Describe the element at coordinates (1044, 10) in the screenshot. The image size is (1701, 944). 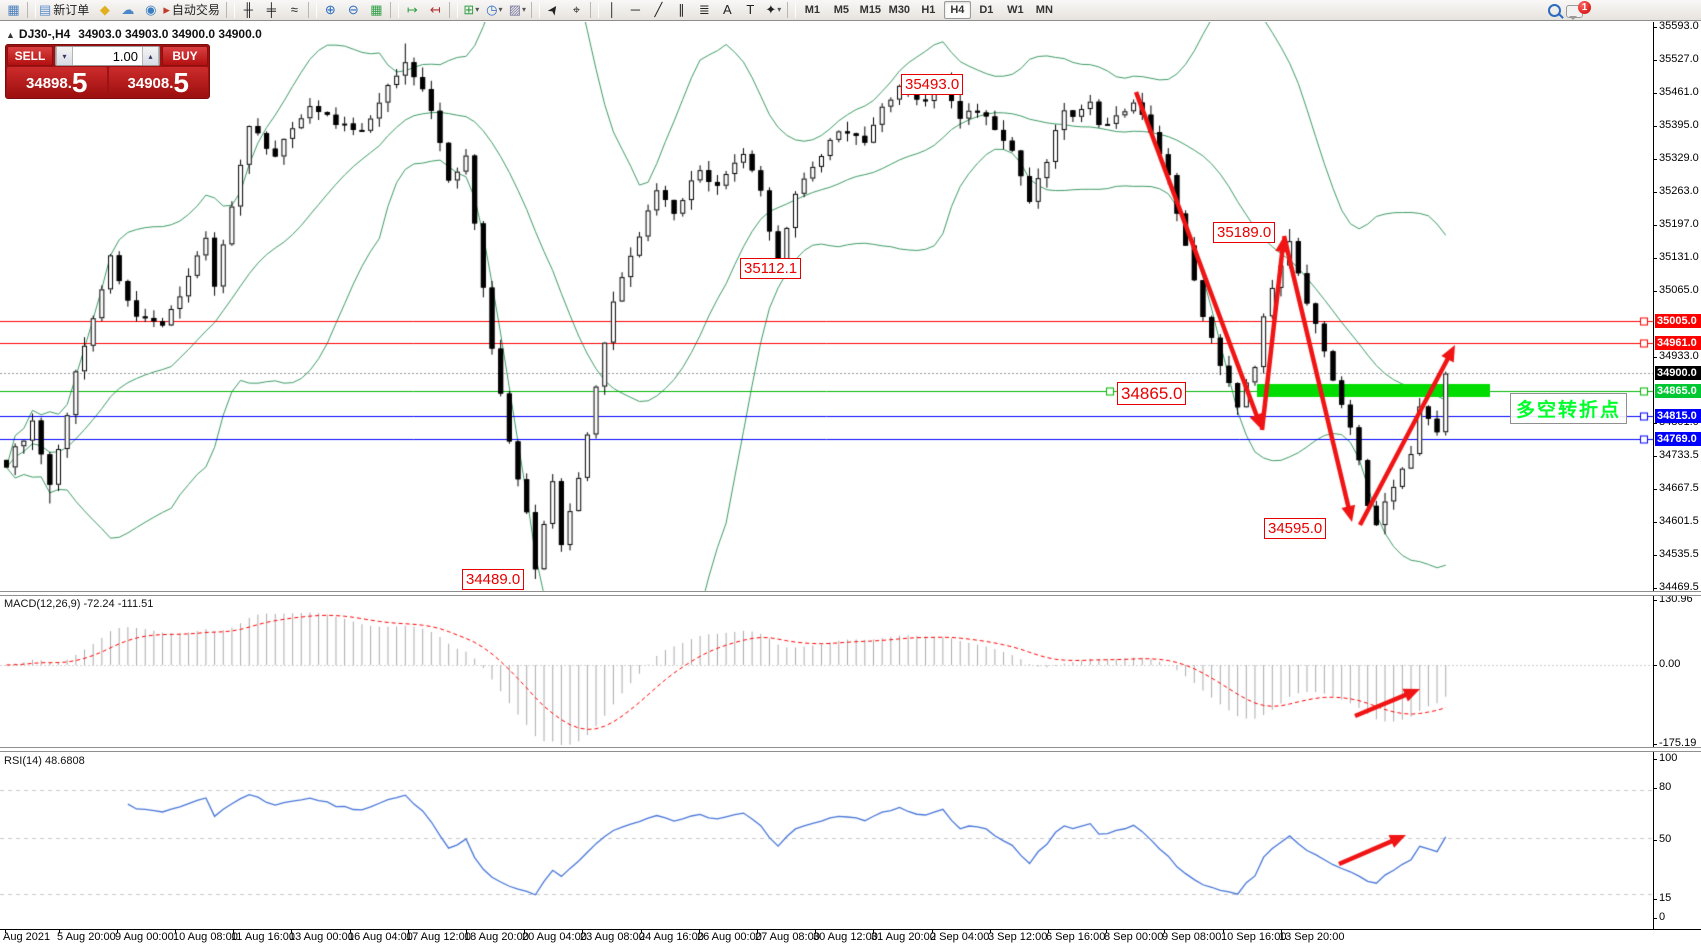
I see `timeframe-mn: MN` at that location.